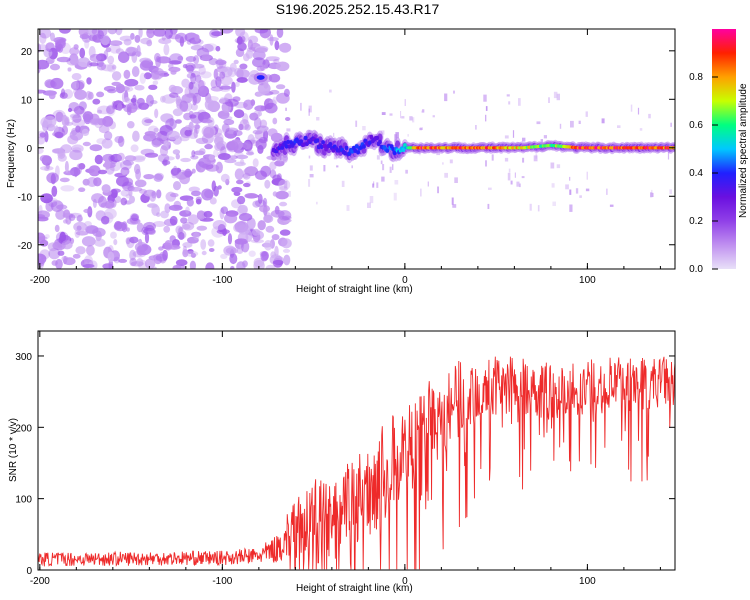 This screenshot has height=600, width=750. I want to click on y-tick-label: 200, so click(23, 428).